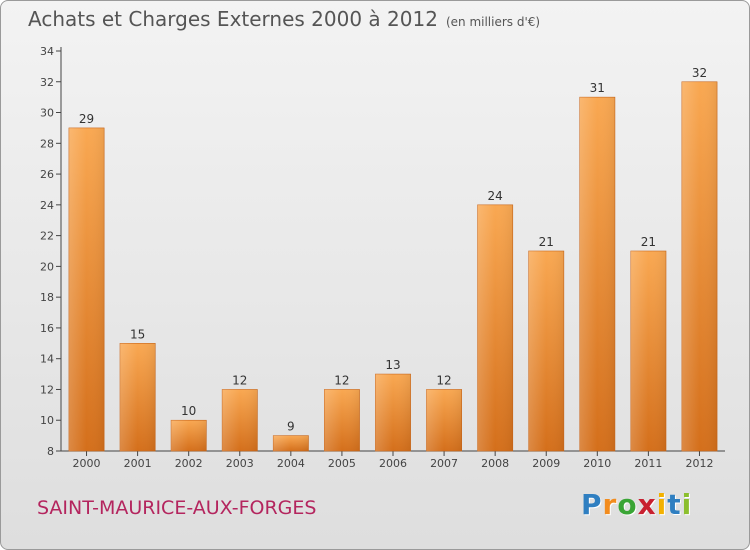 This screenshot has height=550, width=750. I want to click on bar-value-label: 24, so click(495, 196).